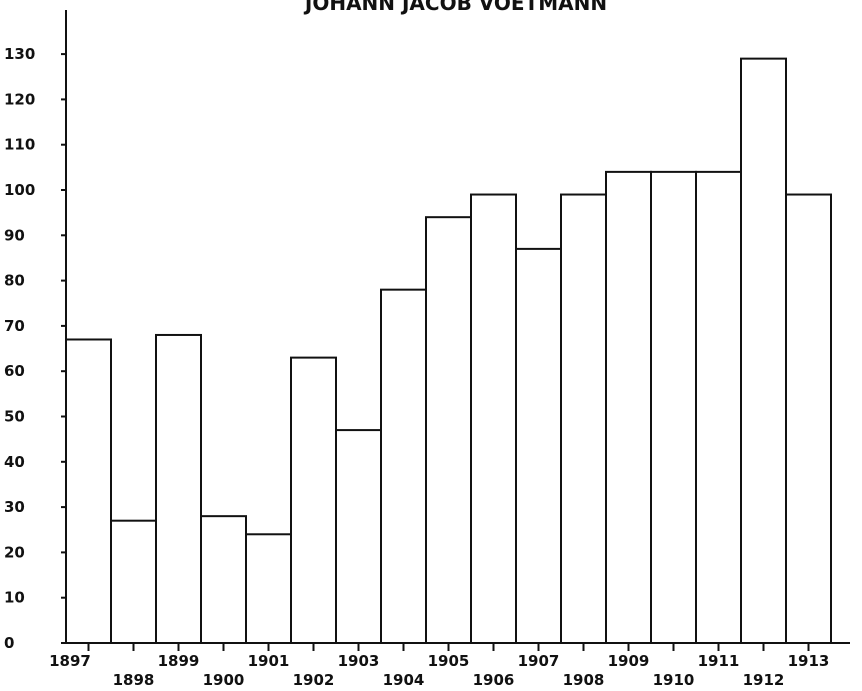 The height and width of the screenshot is (691, 862). I want to click on y-tick-label: 120, so click(19, 99).